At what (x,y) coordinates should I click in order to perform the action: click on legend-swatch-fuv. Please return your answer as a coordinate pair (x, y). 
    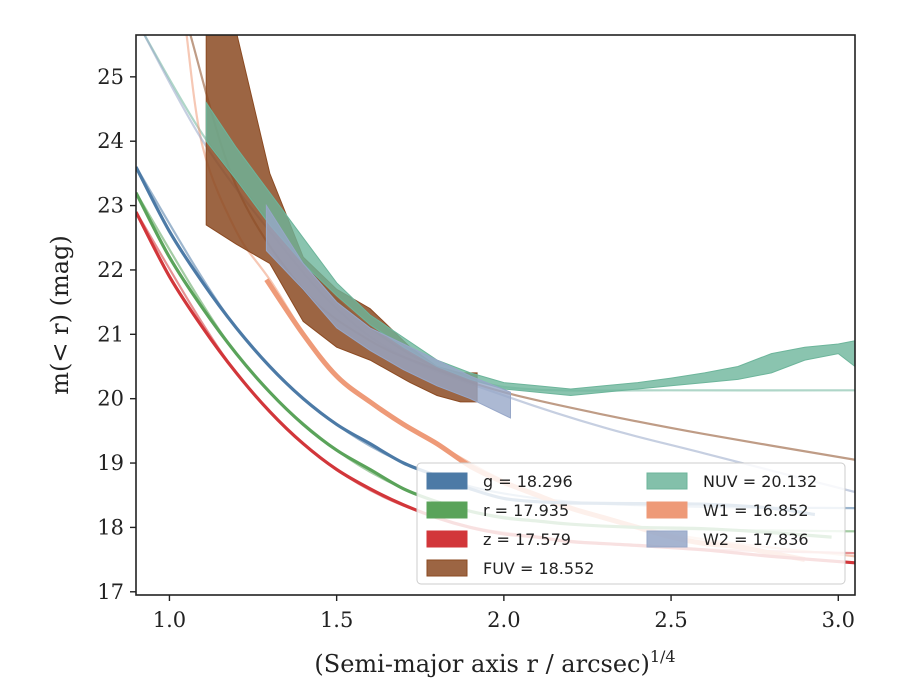
    Looking at the image, I should click on (447, 568).